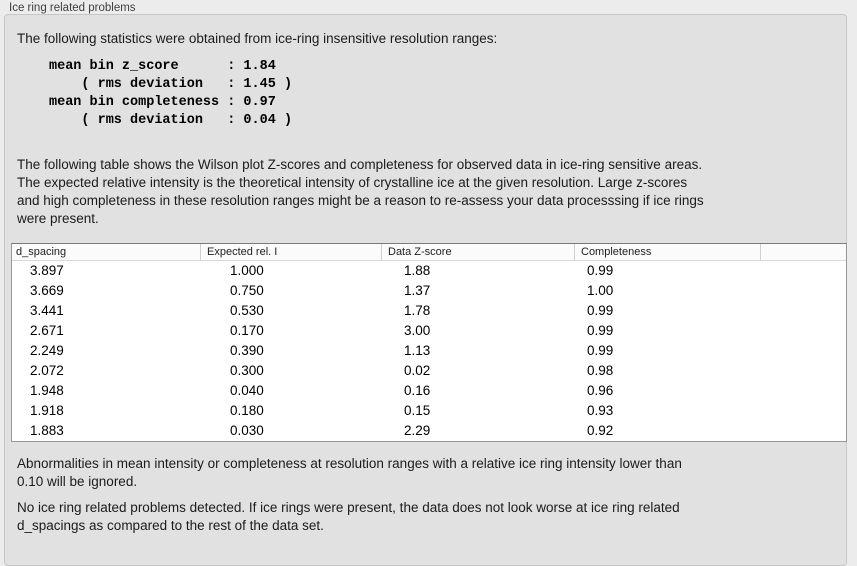 The height and width of the screenshot is (566, 857). I want to click on table-row: 3.669 0.750 1.37 1.00, so click(429, 291).